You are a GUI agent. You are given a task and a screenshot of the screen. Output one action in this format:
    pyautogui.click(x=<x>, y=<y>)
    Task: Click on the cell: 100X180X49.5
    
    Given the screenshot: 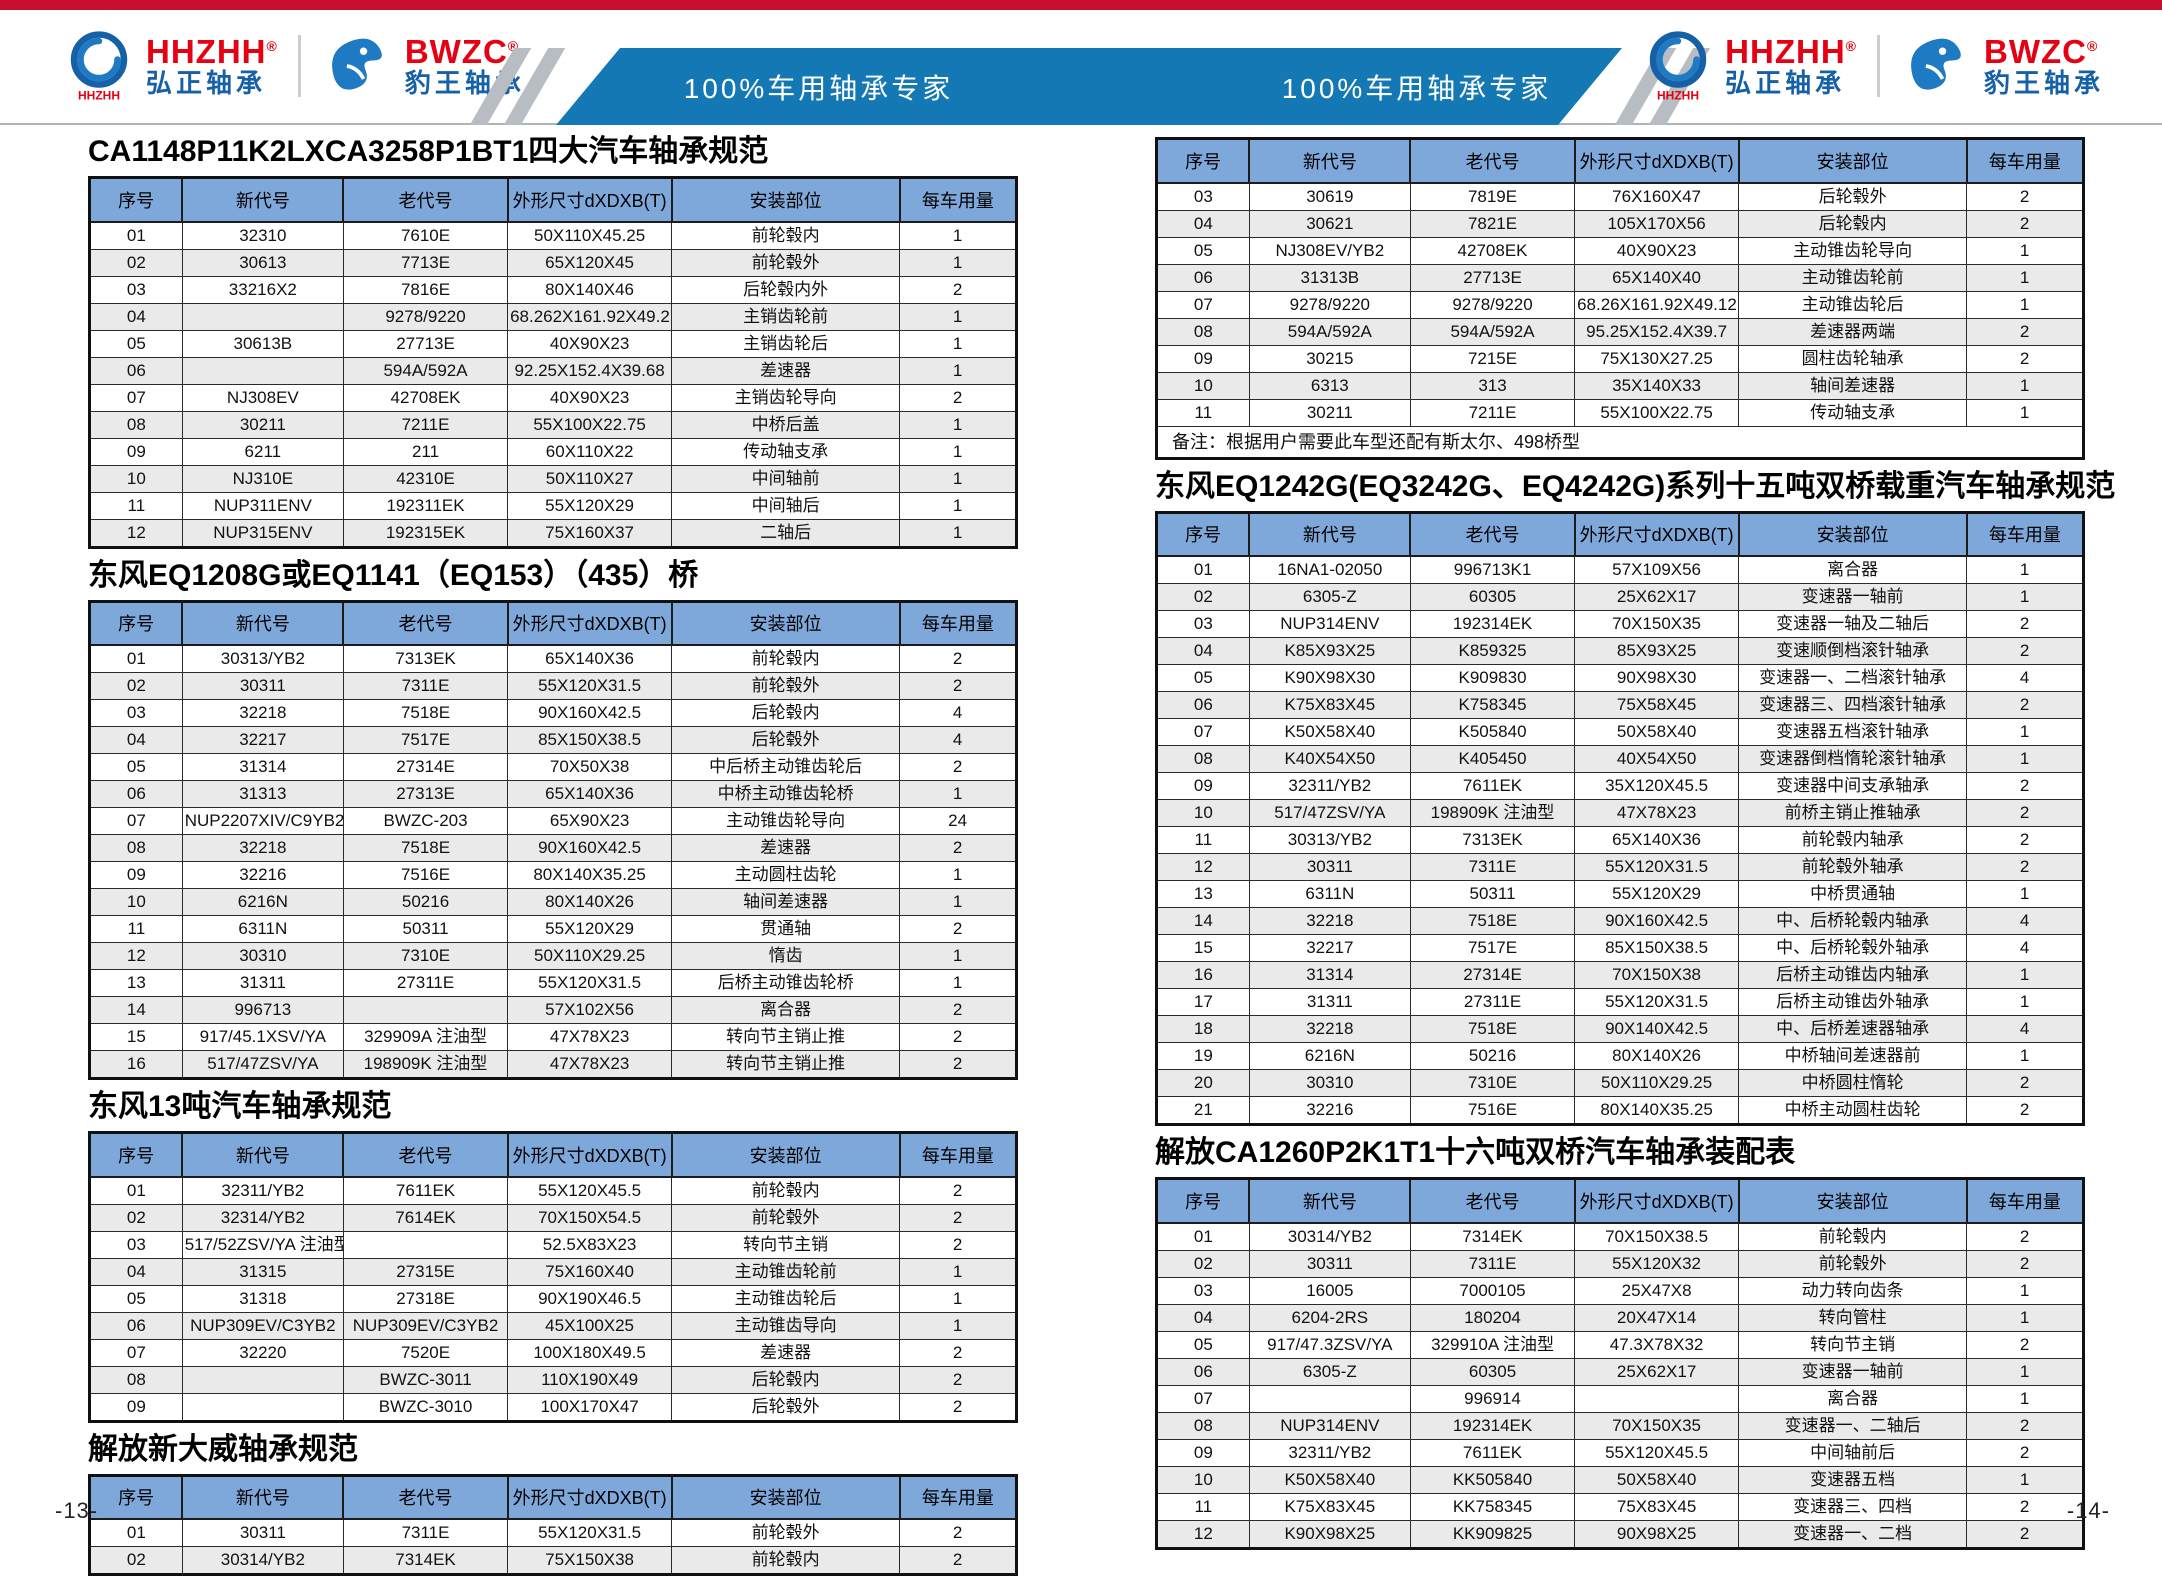 What is the action you would take?
    pyautogui.click(x=590, y=1352)
    